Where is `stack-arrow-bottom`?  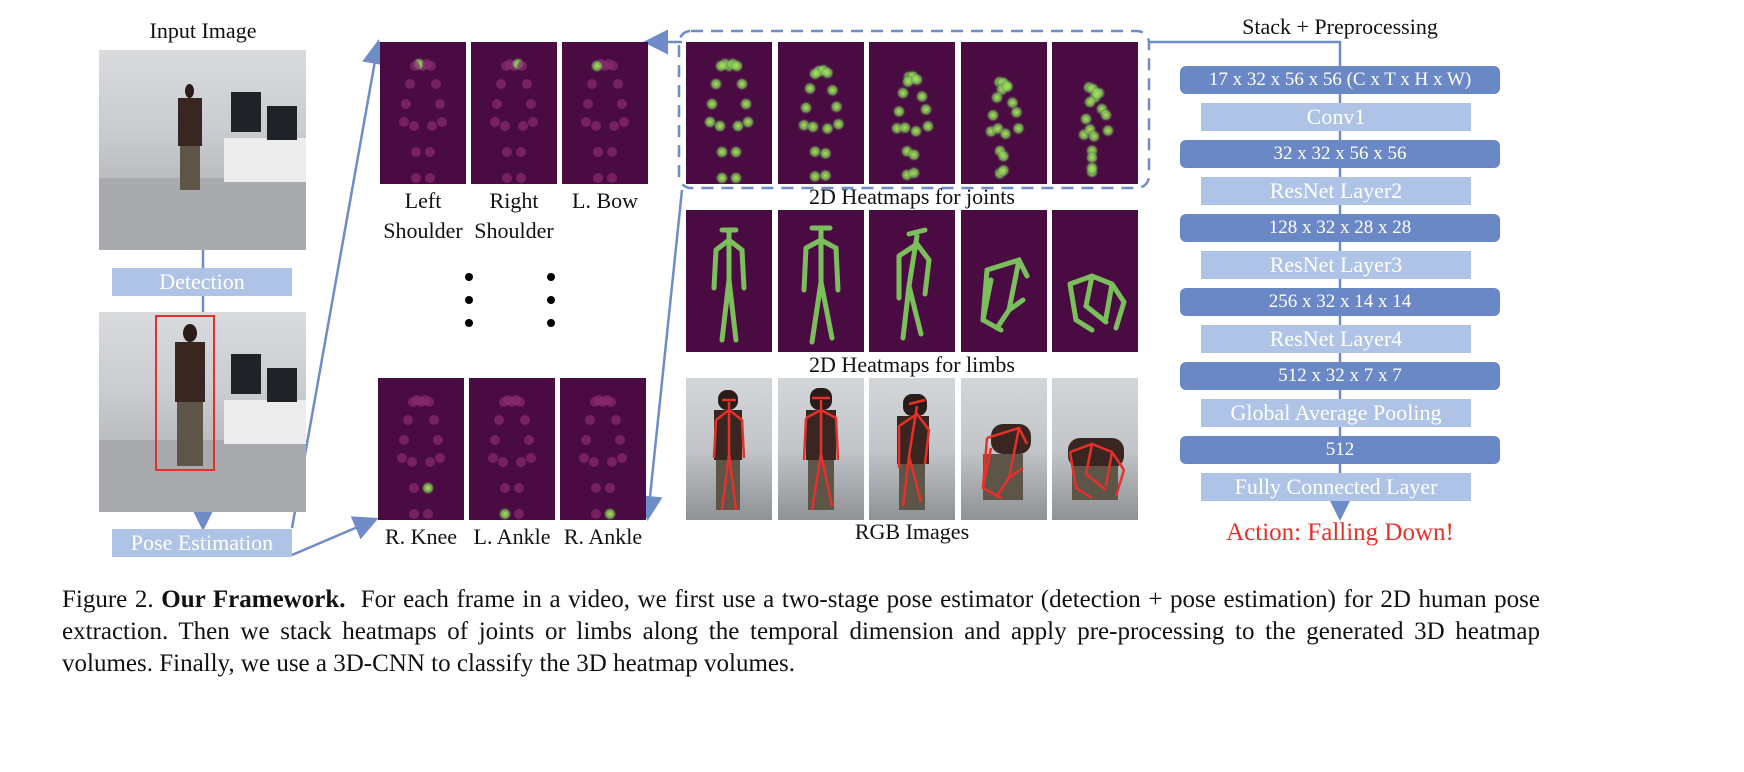 stack-arrow-bottom is located at coordinates (660, 355).